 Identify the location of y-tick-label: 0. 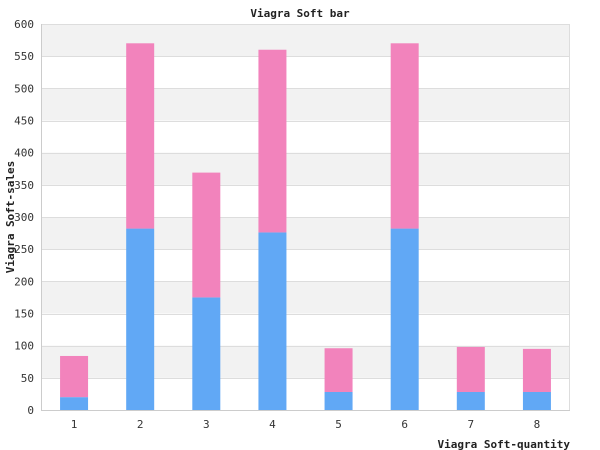
(30, 410).